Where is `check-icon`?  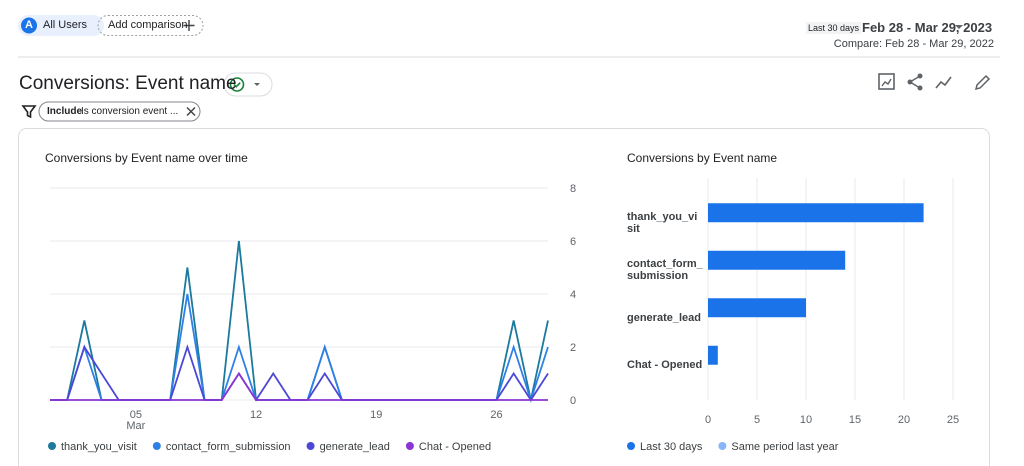
check-icon is located at coordinates (237, 84).